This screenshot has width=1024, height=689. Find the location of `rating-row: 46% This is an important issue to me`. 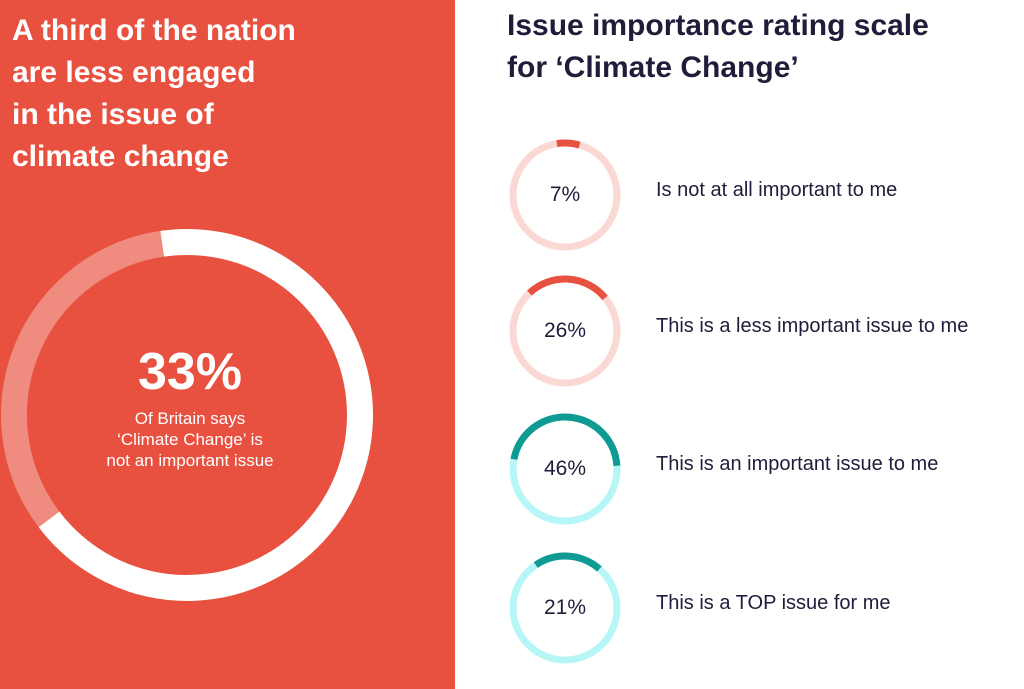

rating-row: 46% This is an important issue to me is located at coordinates (762, 471).